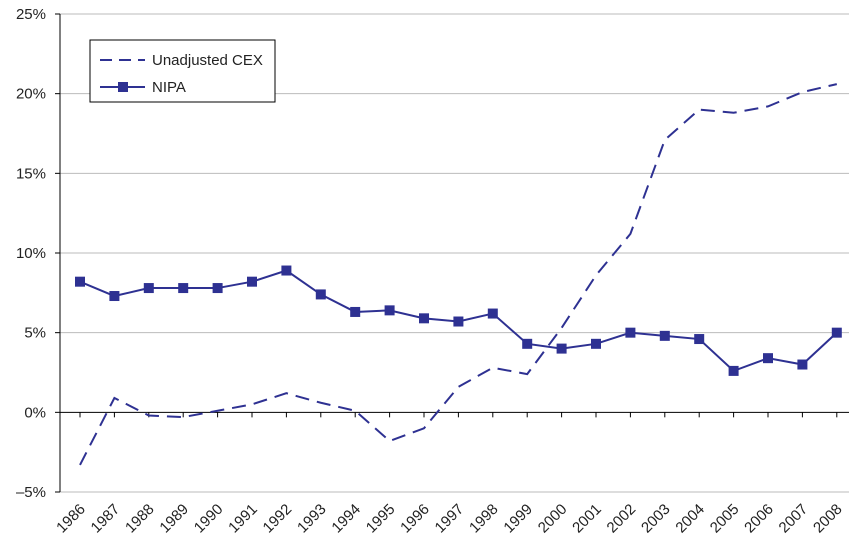 The height and width of the screenshot is (549, 849). I want to click on x-tick-label: 1991, so click(243, 519).